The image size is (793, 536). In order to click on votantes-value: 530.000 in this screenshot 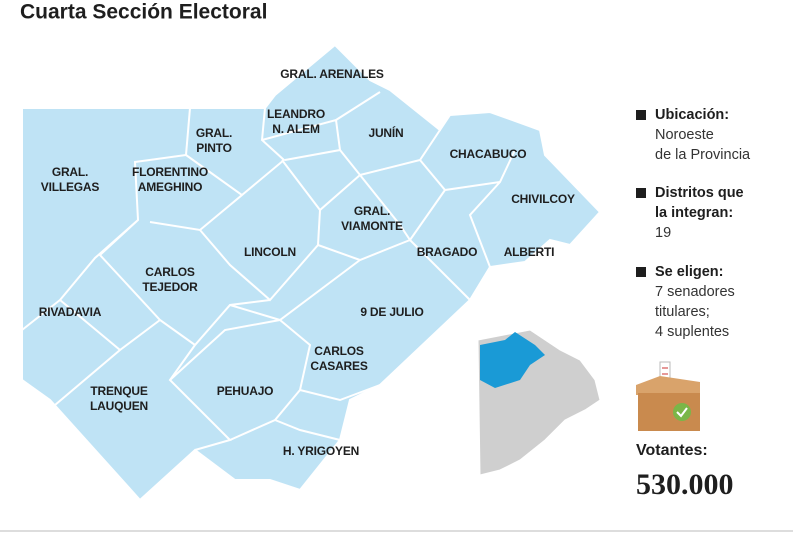, I will do `click(685, 484)`.